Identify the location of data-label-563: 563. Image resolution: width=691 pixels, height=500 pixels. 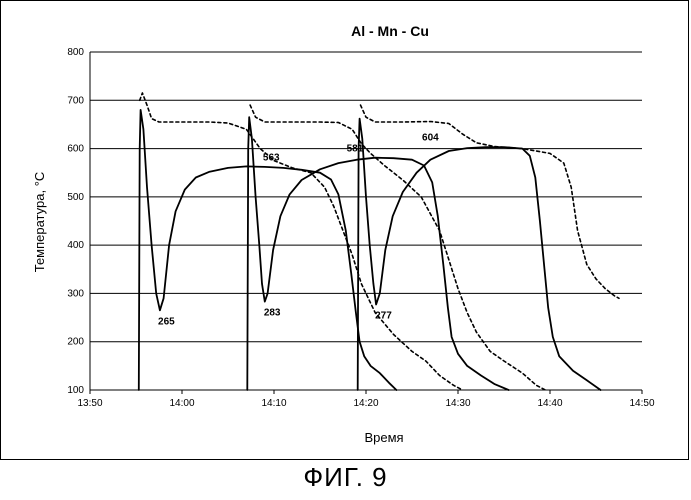
(271, 157).